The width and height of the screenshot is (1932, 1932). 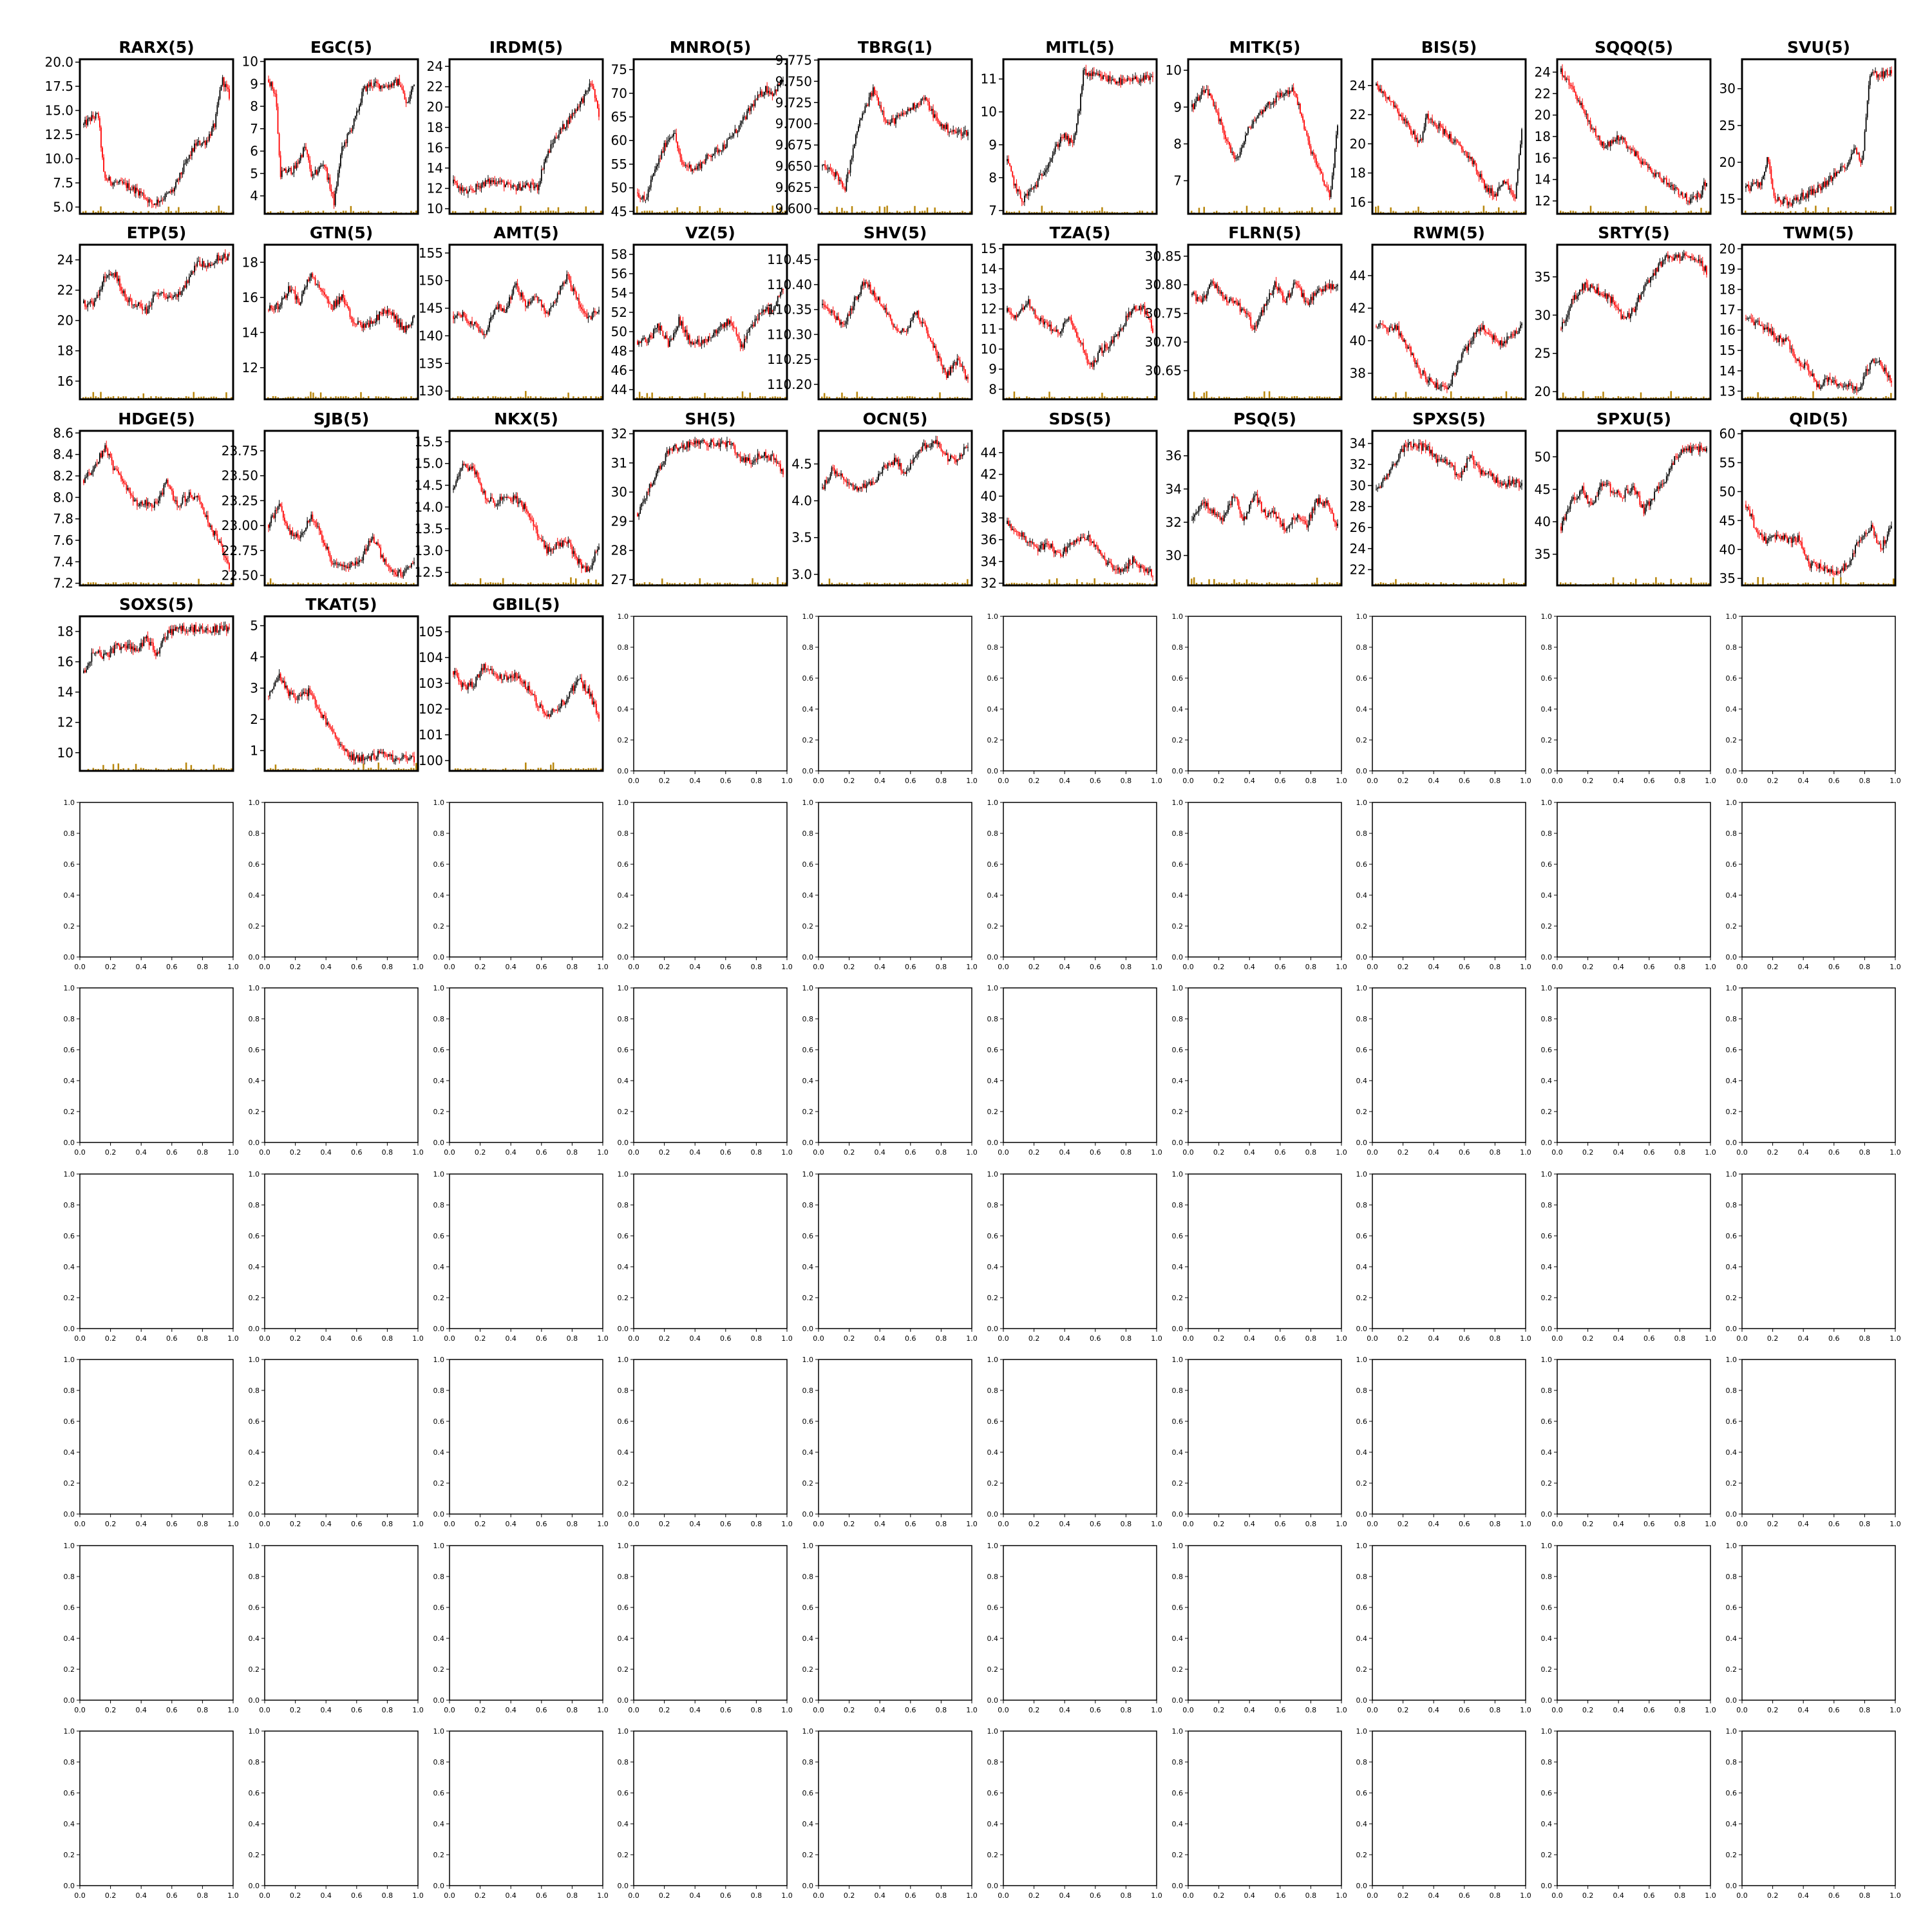 I want to click on subplot: RARX(5)5.07.510.012.515.017.520.0, so click(x=139, y=127).